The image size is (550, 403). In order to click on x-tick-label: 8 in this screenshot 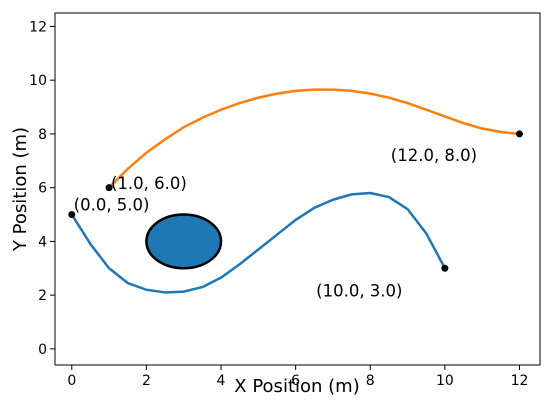, I will do `click(370, 381)`.